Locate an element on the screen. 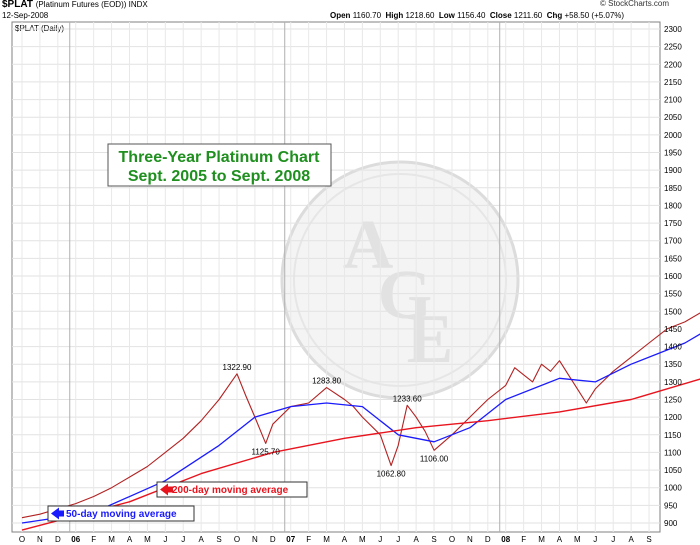 The height and width of the screenshot is (545, 700). title-line-1: Three-Year Platinum Chart is located at coordinates (220, 157).